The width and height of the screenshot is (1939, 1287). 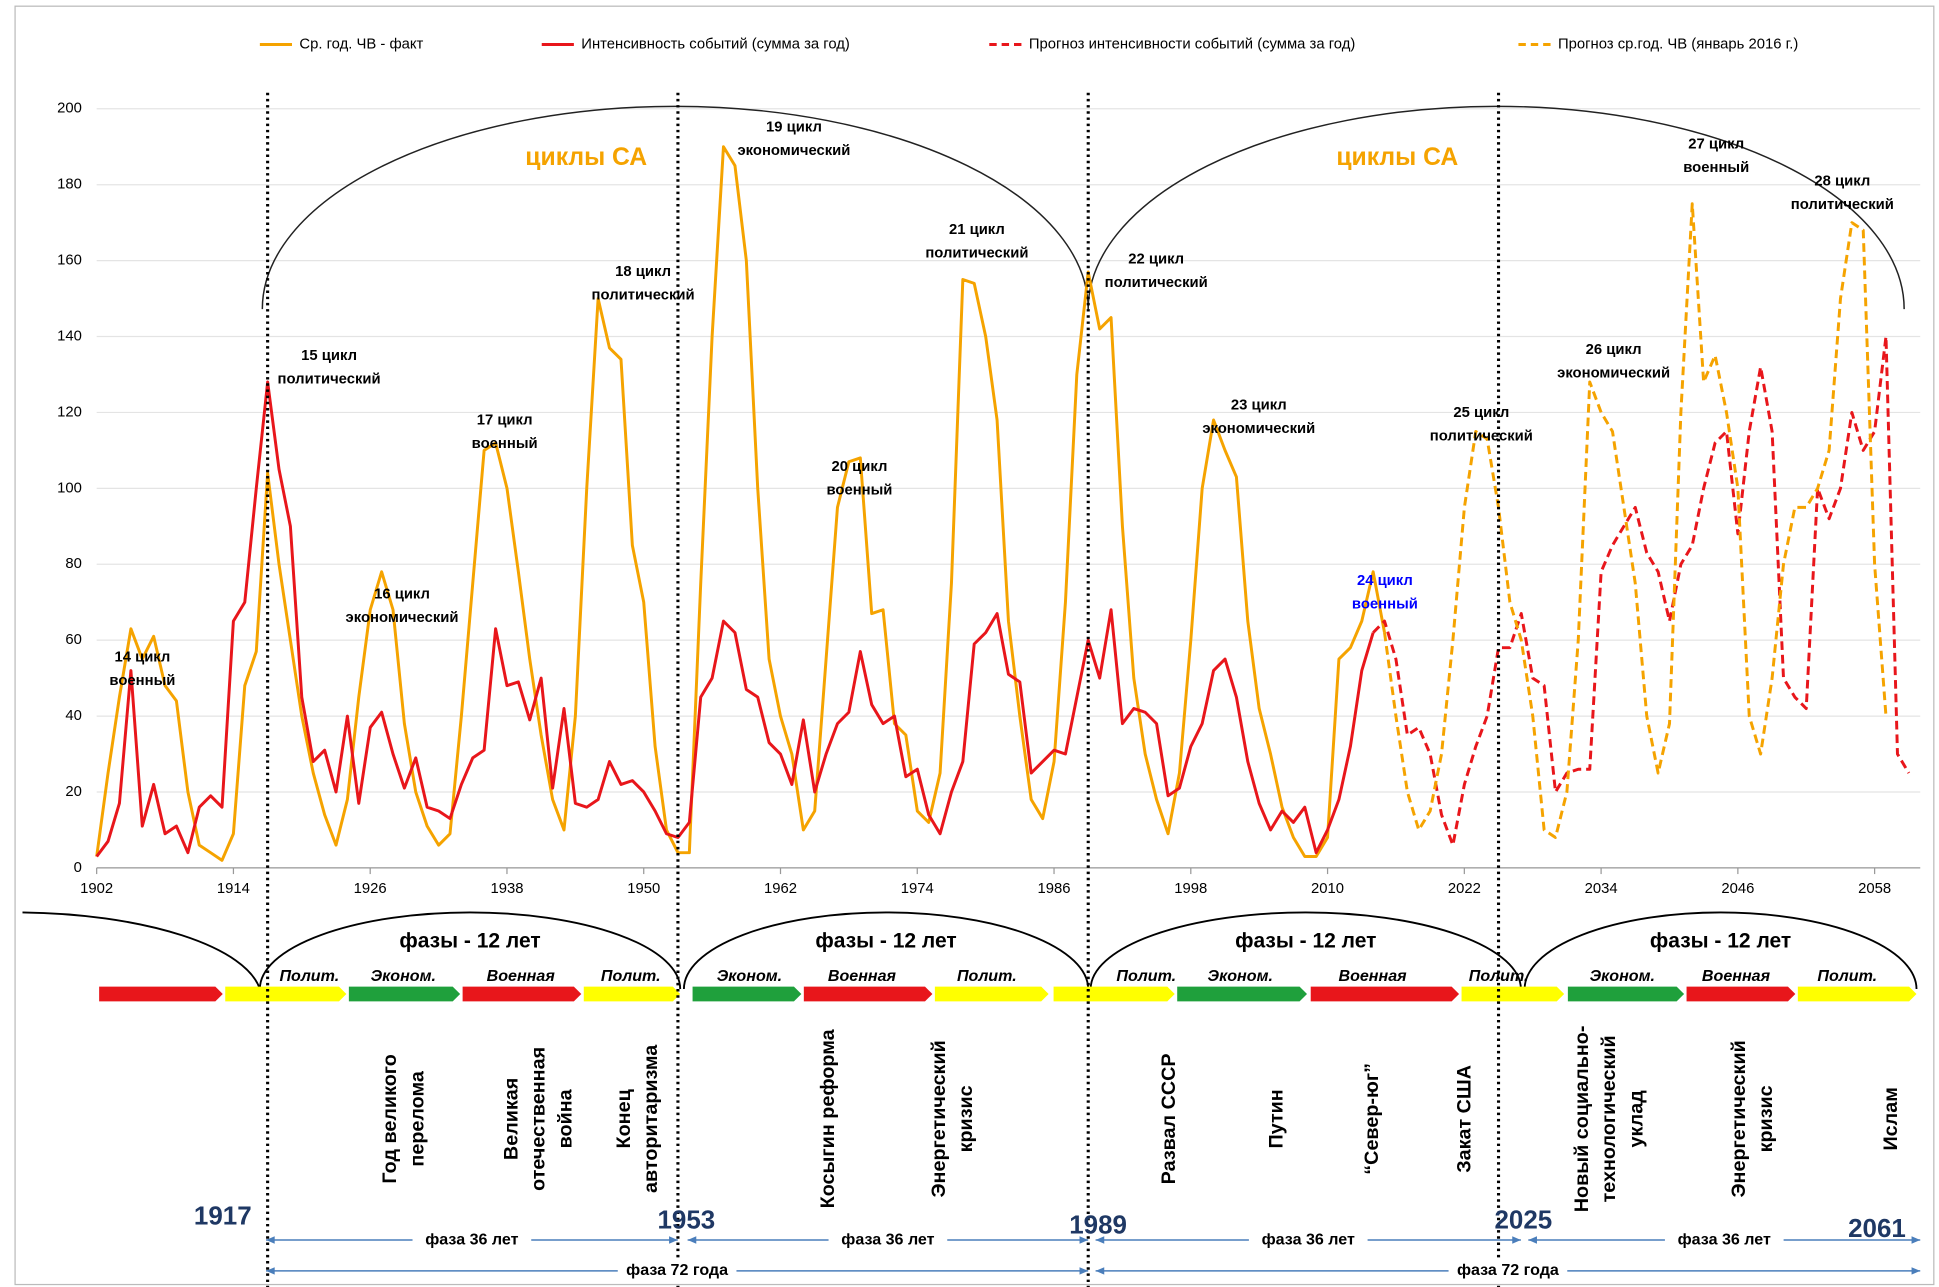 I want to click on x-tick-label: 2046, so click(x=1737, y=889).